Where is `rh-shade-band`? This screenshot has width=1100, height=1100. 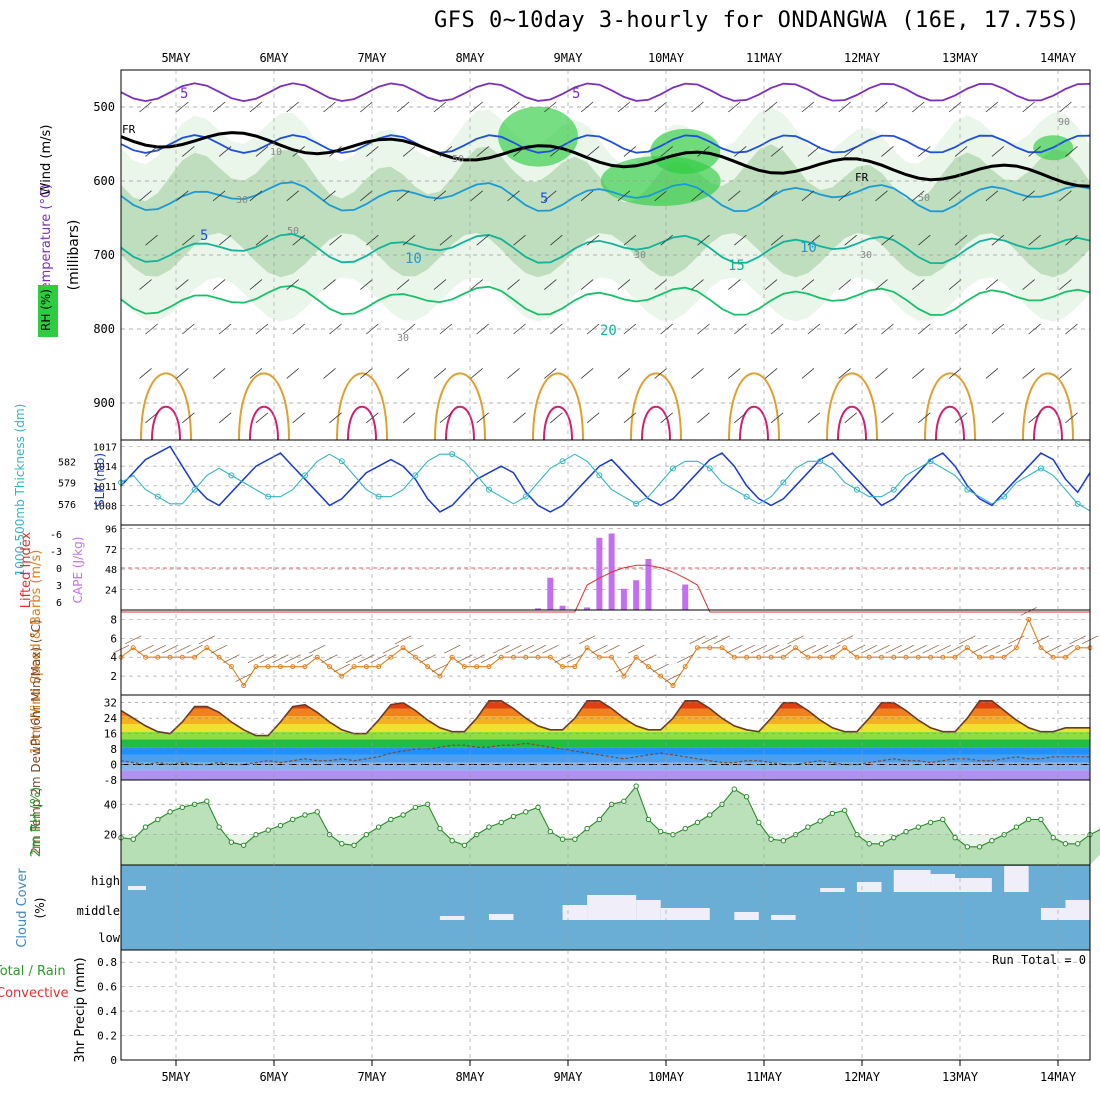
rh-shade-band is located at coordinates (605, 211).